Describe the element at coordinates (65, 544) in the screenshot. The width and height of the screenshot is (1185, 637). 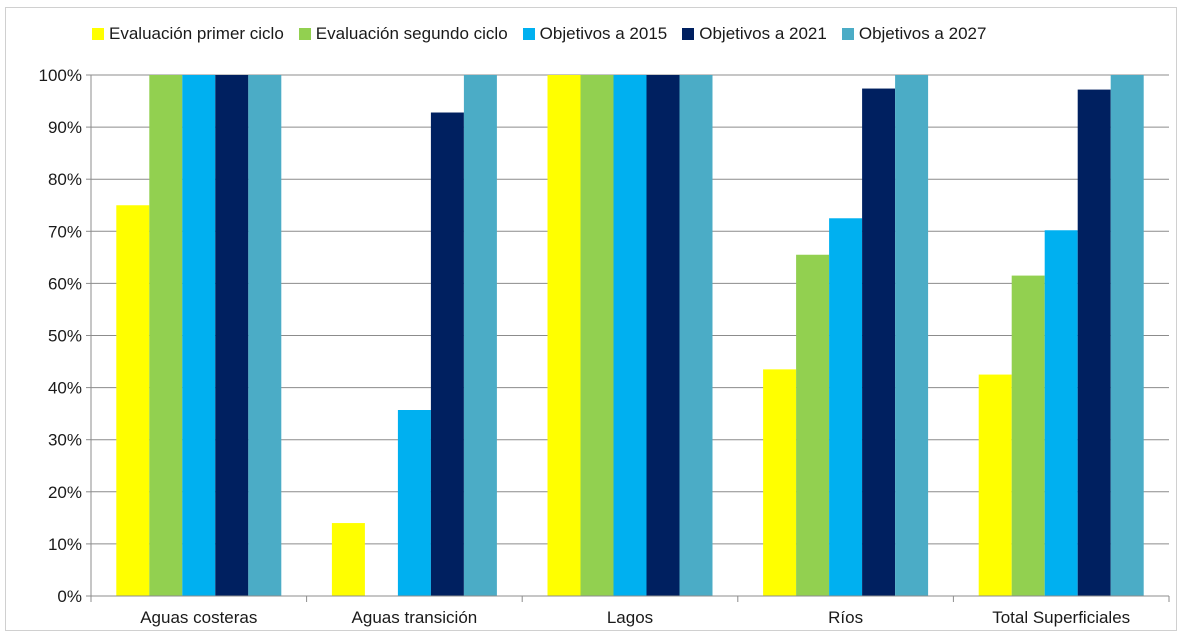
I see `y-tick-label: 10%` at that location.